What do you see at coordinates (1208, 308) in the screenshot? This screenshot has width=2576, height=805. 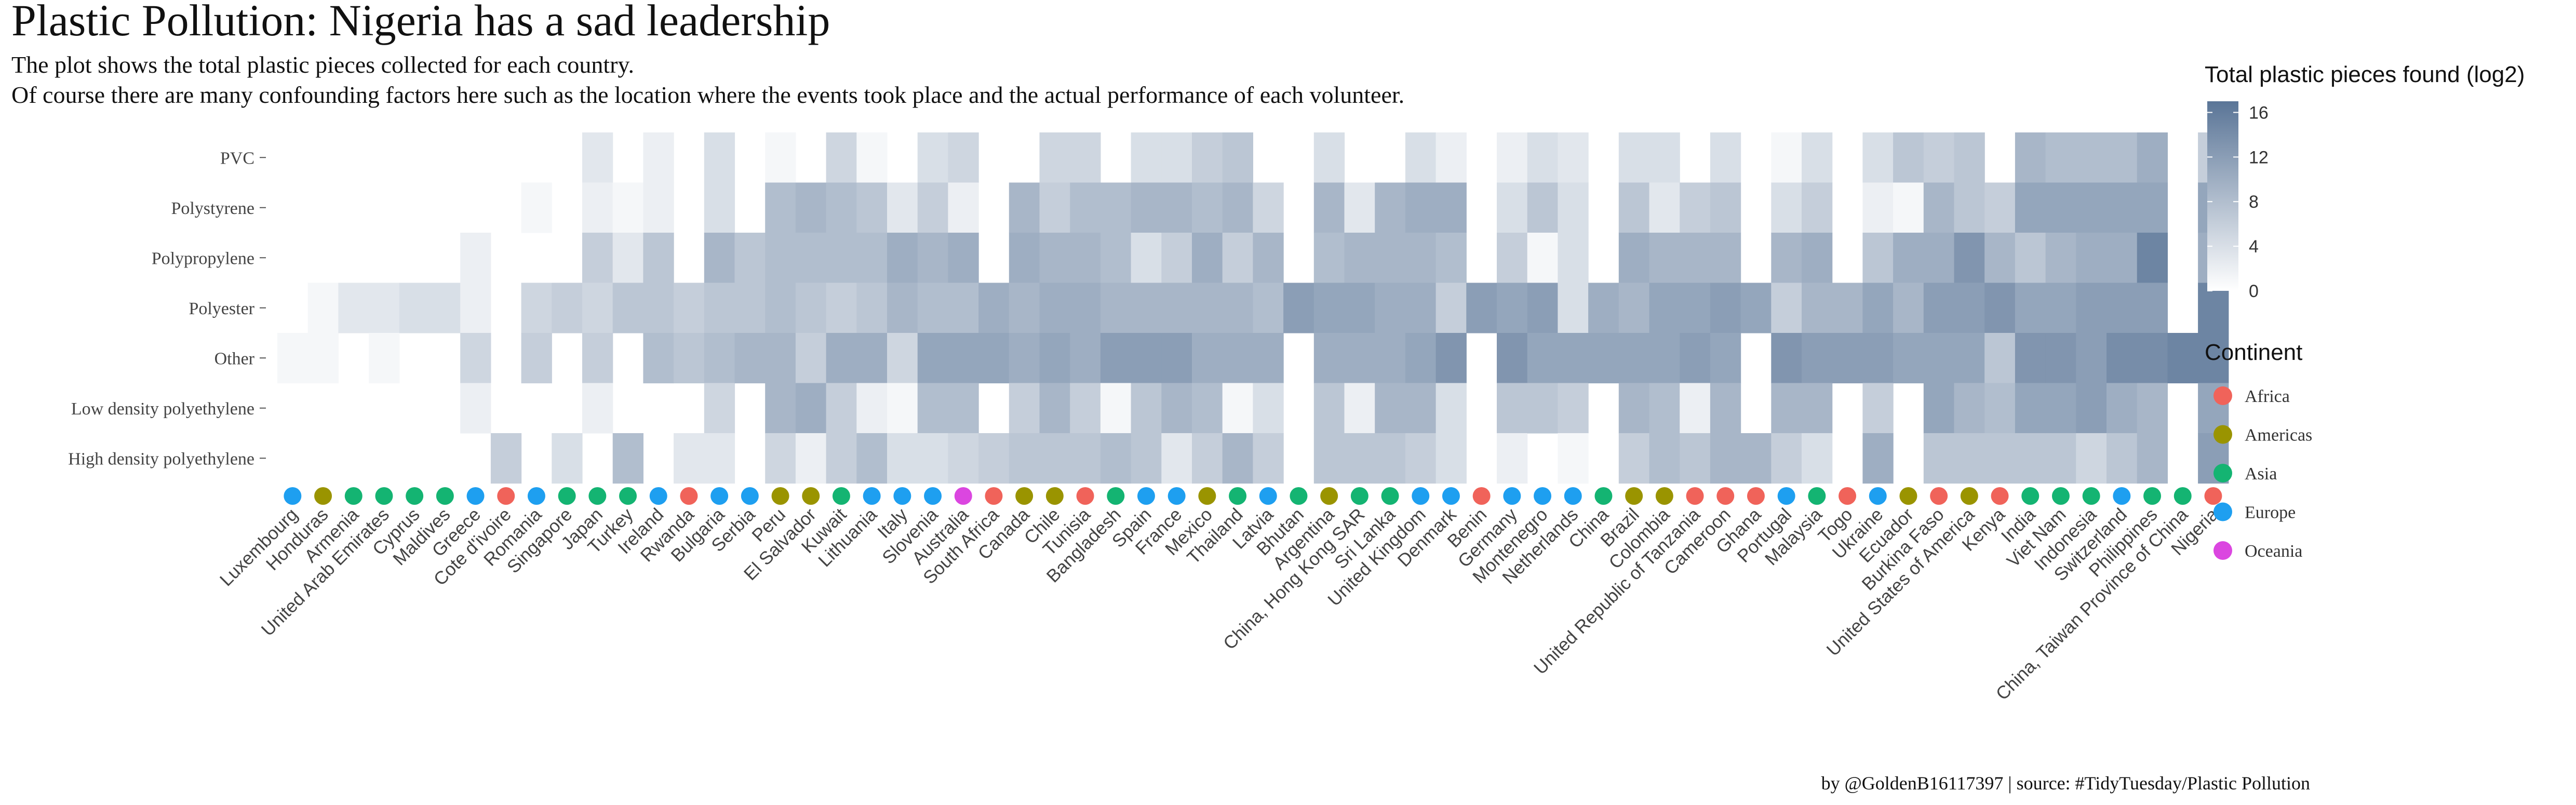 I see `heatmap-cell-mexico-polyester` at bounding box center [1208, 308].